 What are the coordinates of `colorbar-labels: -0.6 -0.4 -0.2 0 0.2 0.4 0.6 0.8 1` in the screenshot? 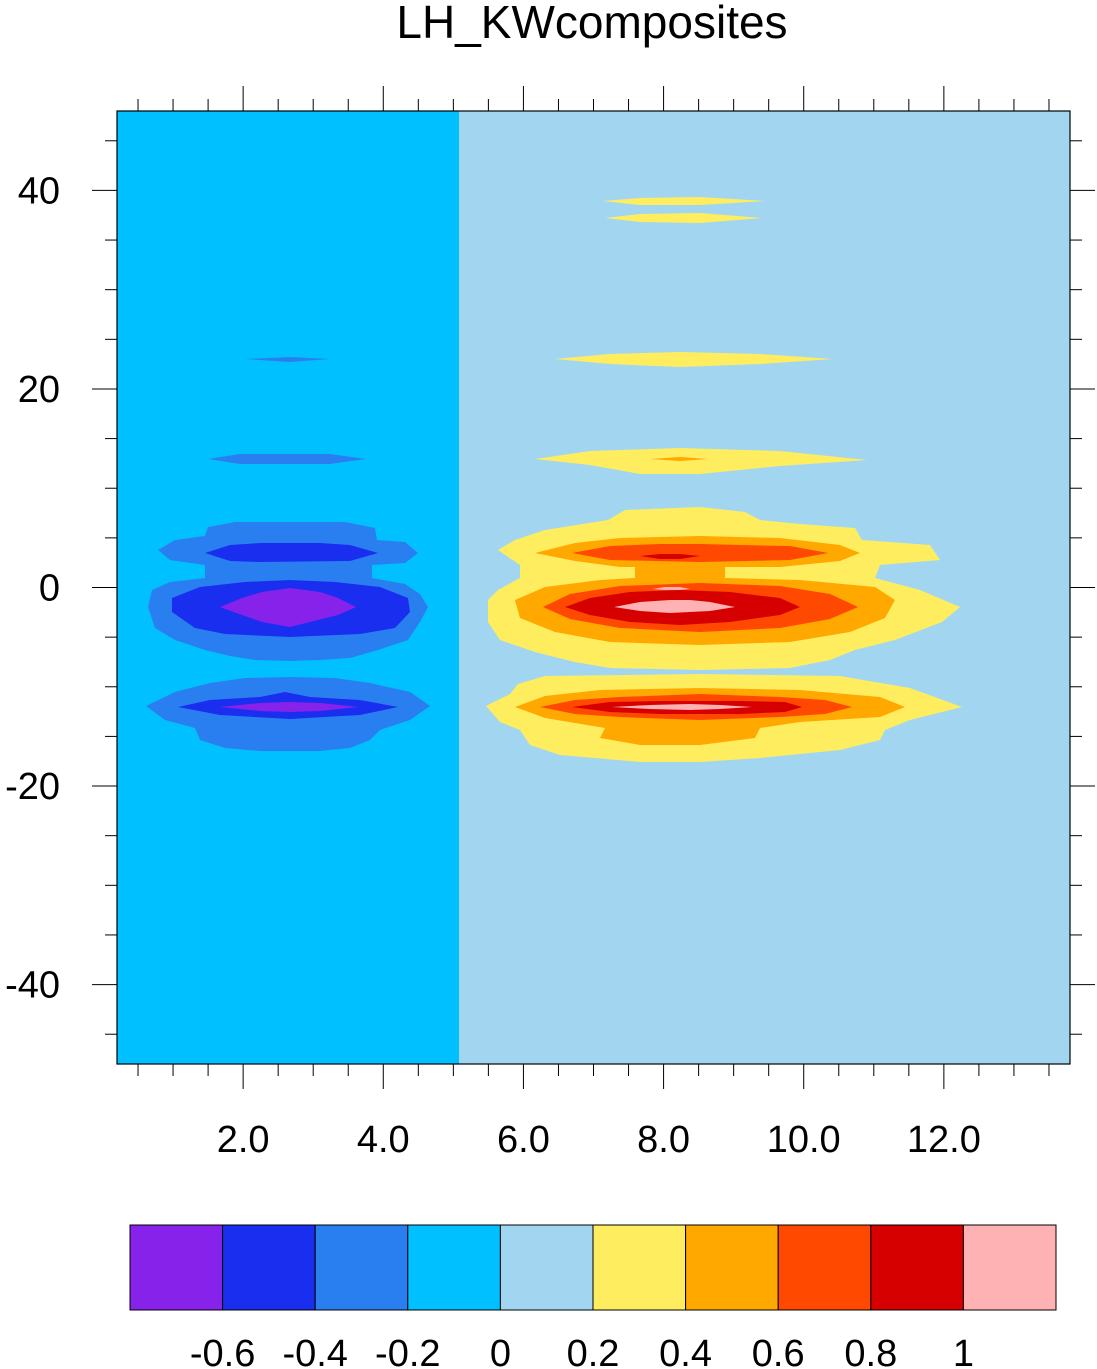 It's located at (582, 1351).